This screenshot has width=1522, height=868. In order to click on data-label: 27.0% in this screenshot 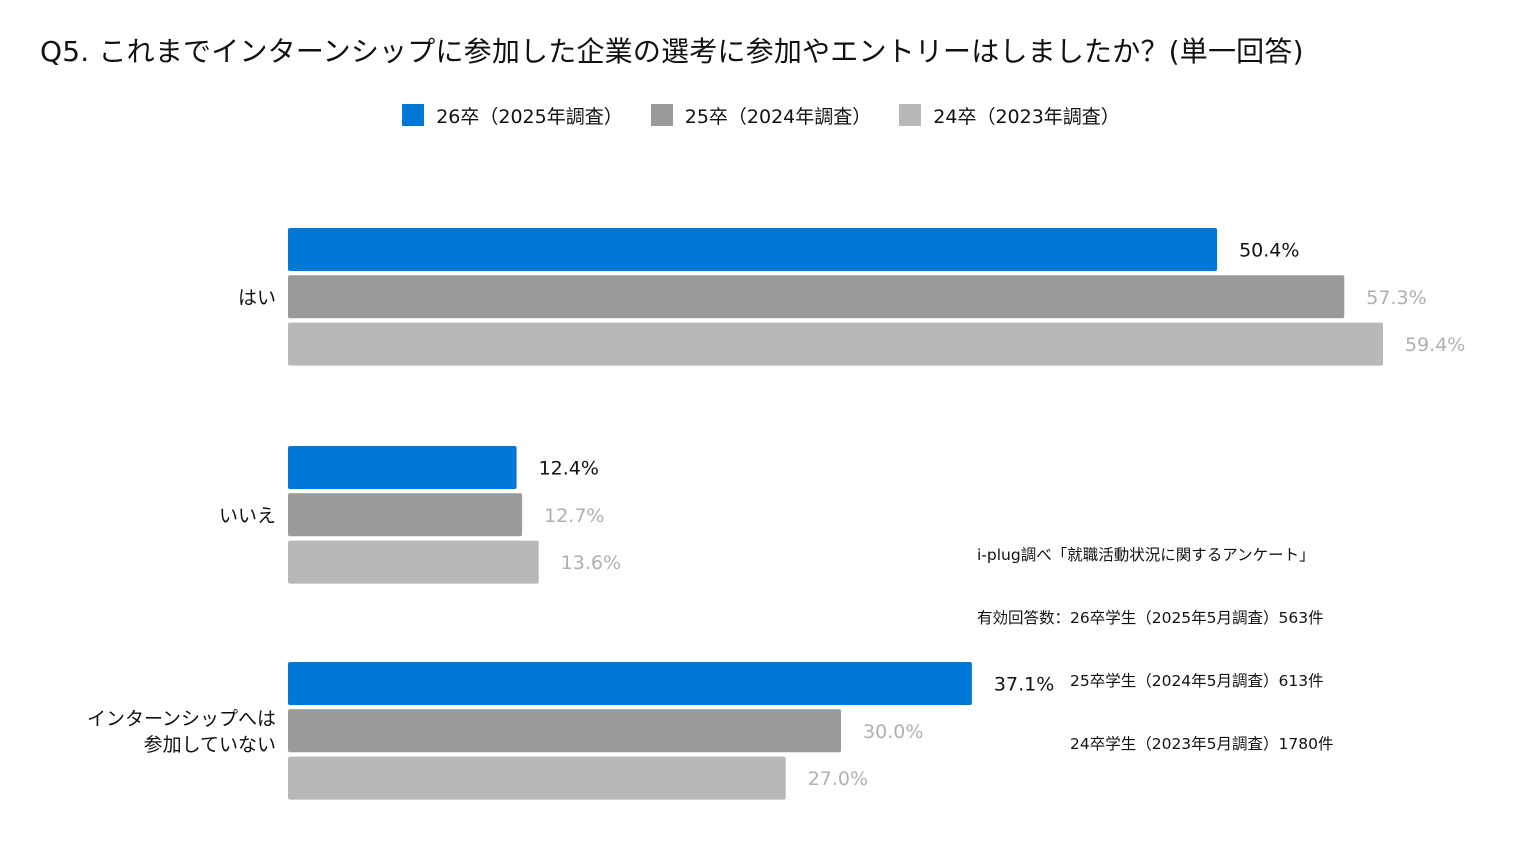, I will do `click(838, 779)`.